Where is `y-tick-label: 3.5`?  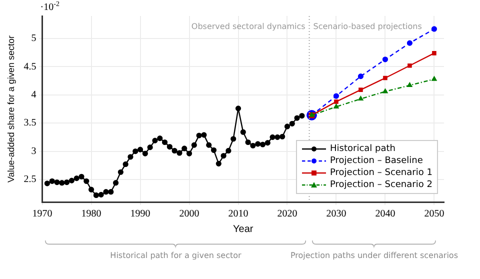 y-tick-label: 3.5 is located at coordinates (30, 123).